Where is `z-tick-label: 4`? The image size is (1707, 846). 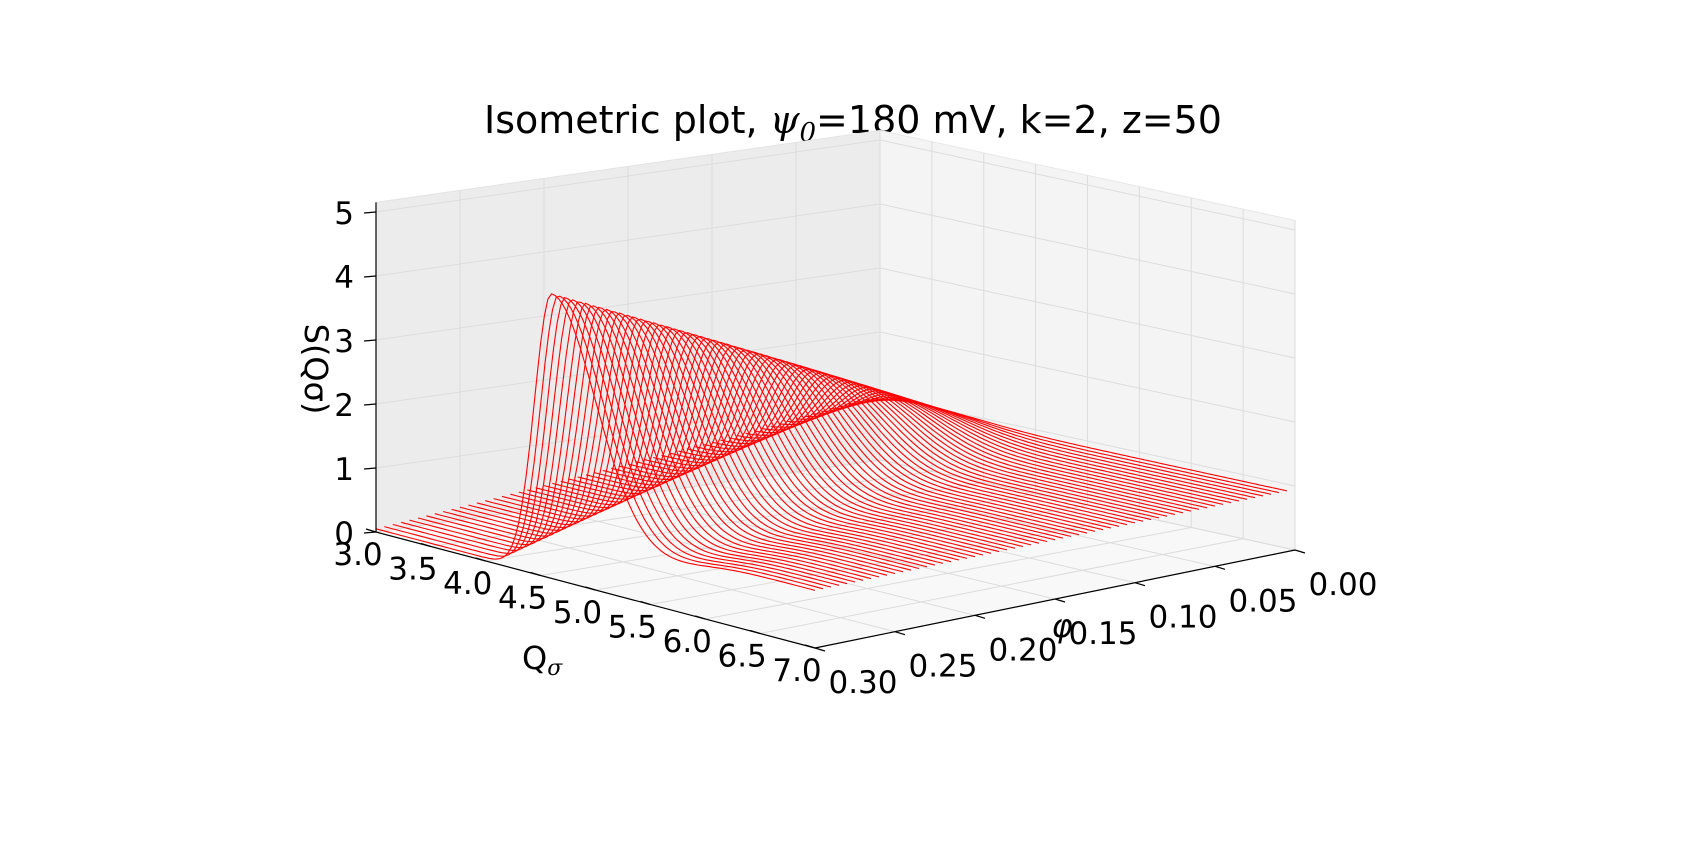 z-tick-label: 4 is located at coordinates (344, 278).